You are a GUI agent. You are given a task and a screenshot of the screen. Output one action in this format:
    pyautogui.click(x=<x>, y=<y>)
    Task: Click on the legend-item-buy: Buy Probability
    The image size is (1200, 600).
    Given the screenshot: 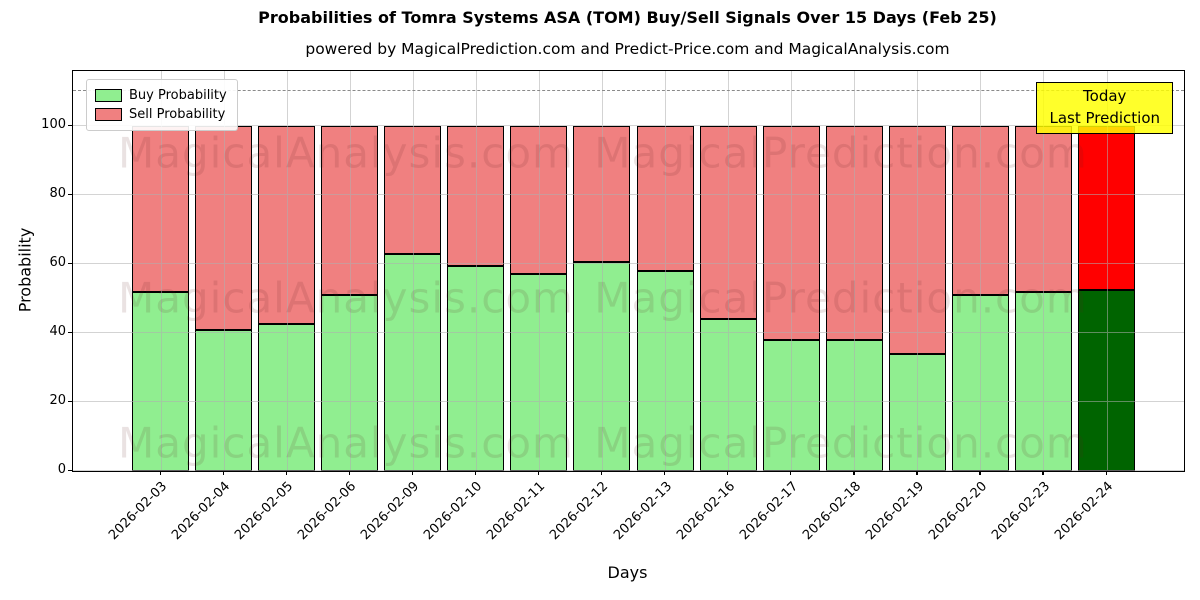 What is the action you would take?
    pyautogui.click(x=161, y=95)
    